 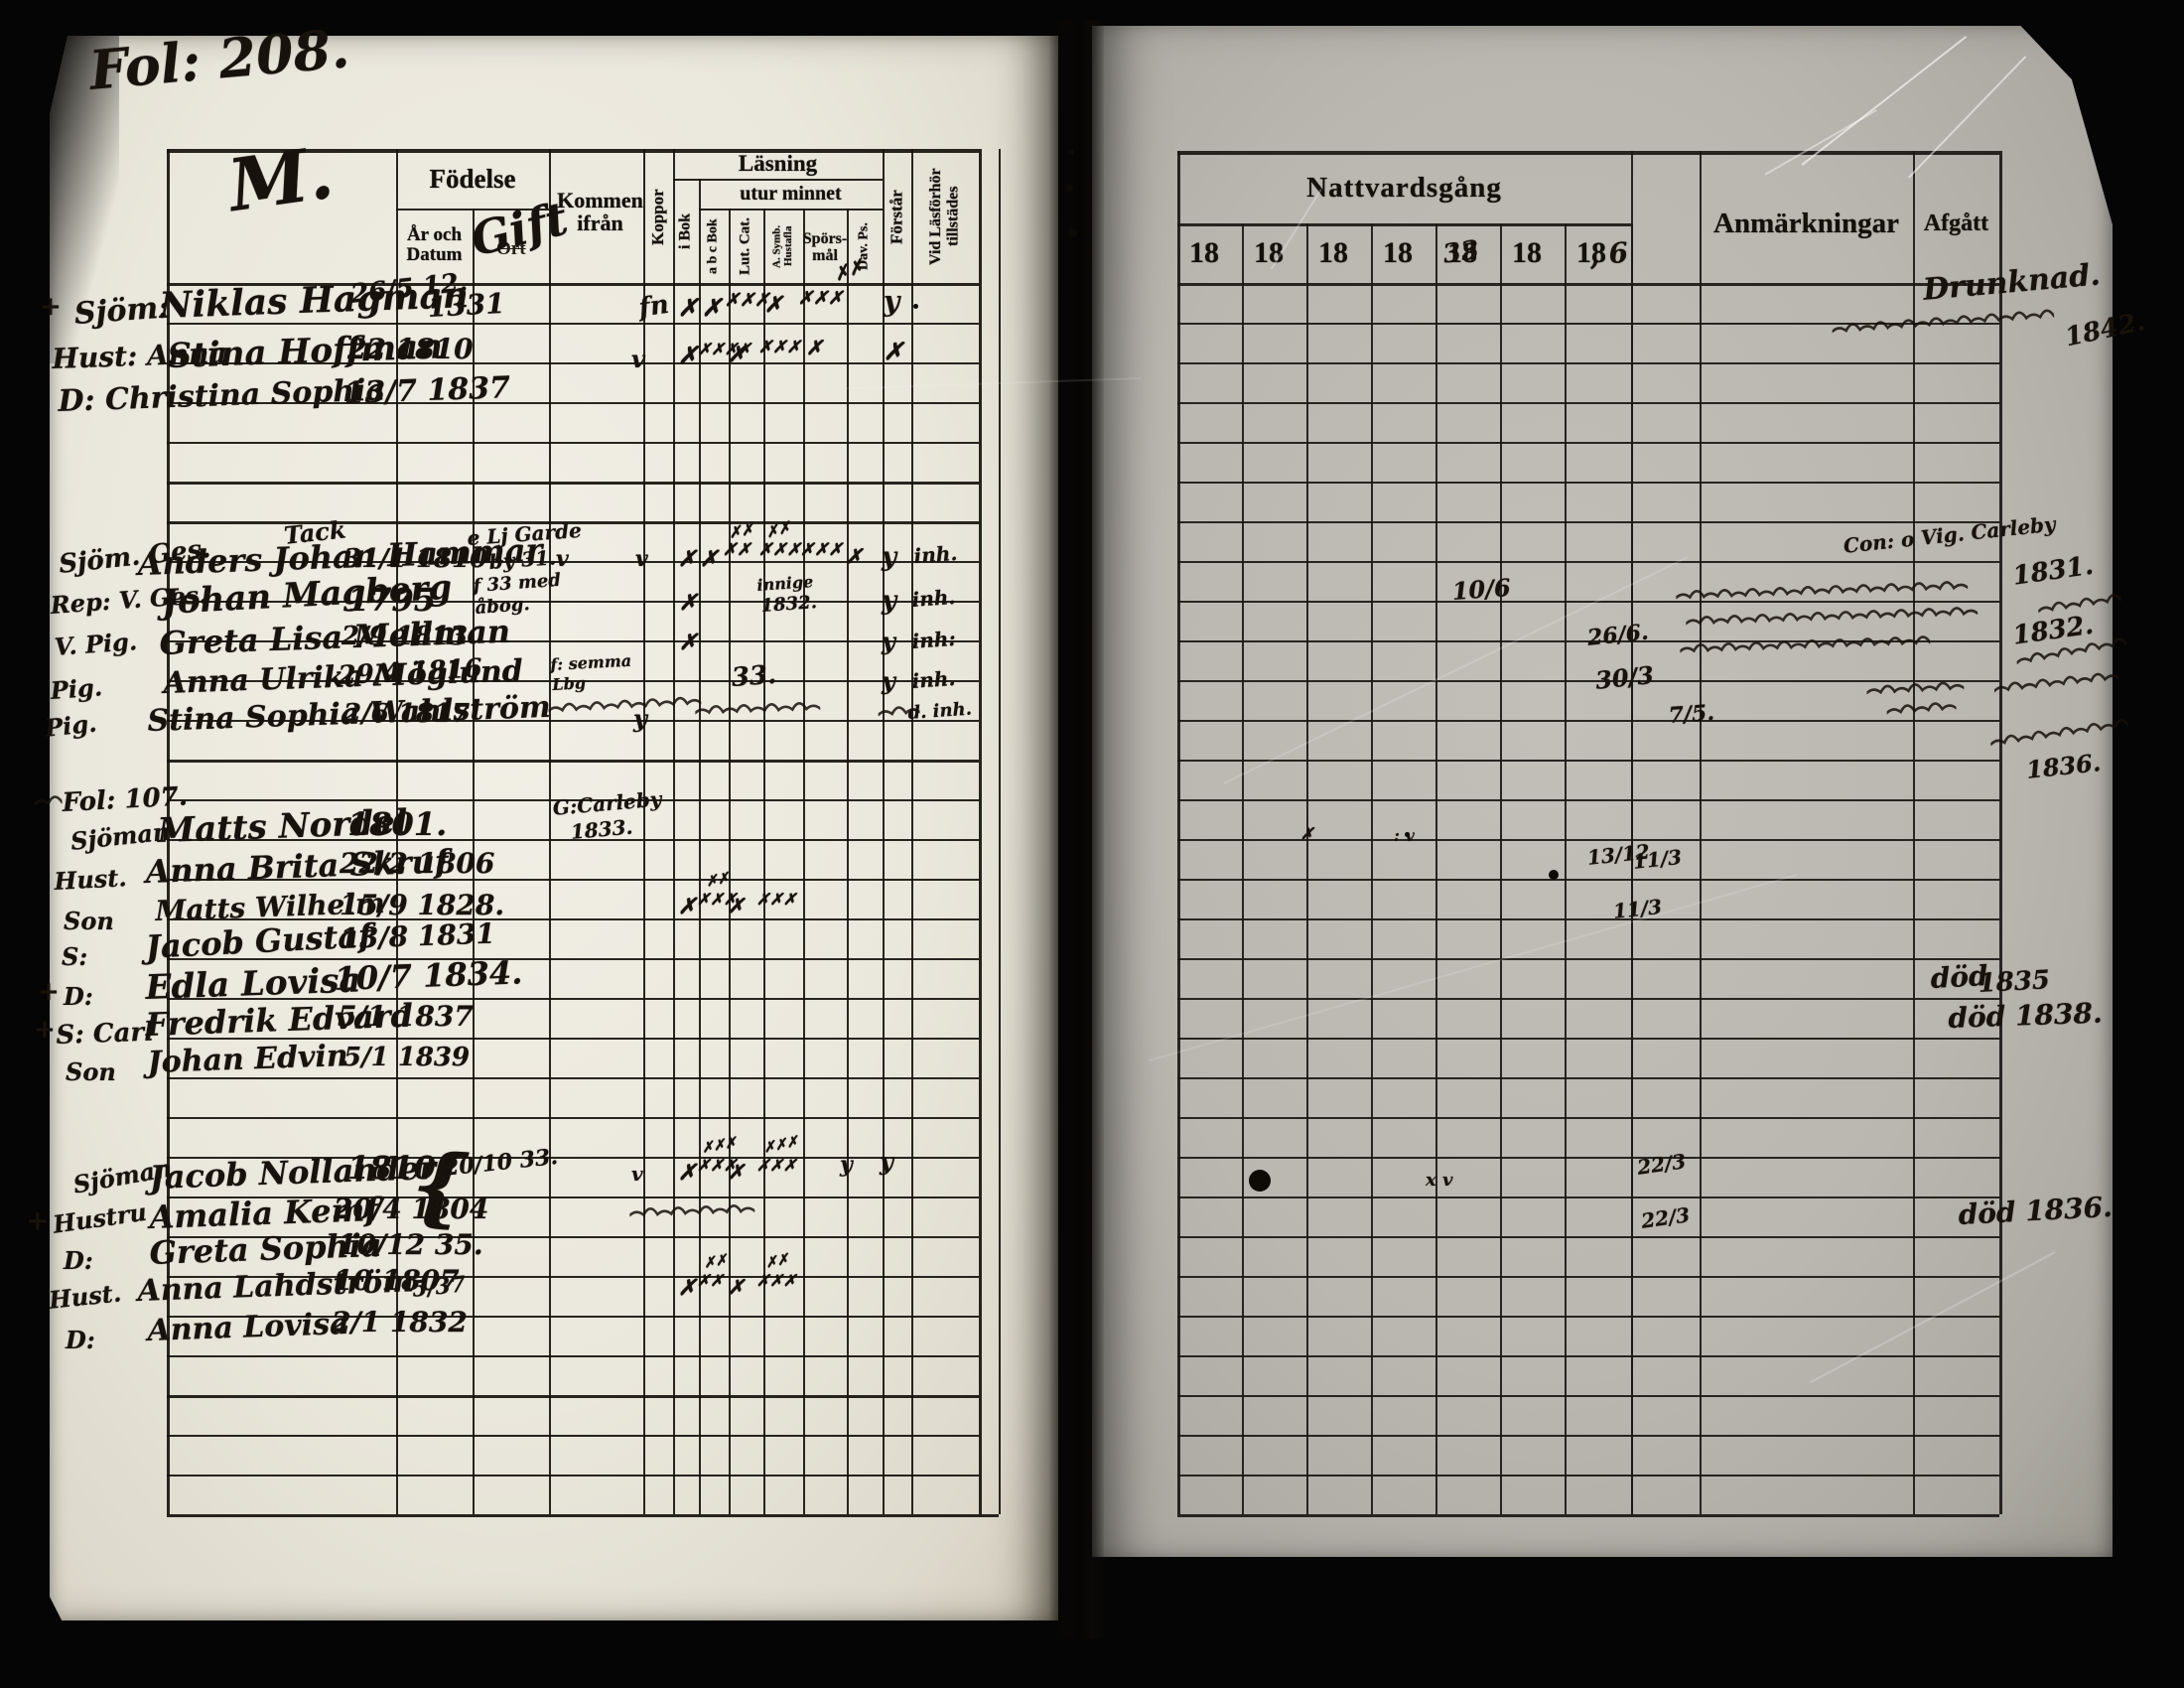 What do you see at coordinates (1657, 859) in the screenshot?
I see `handwriting-text: 11/3` at bounding box center [1657, 859].